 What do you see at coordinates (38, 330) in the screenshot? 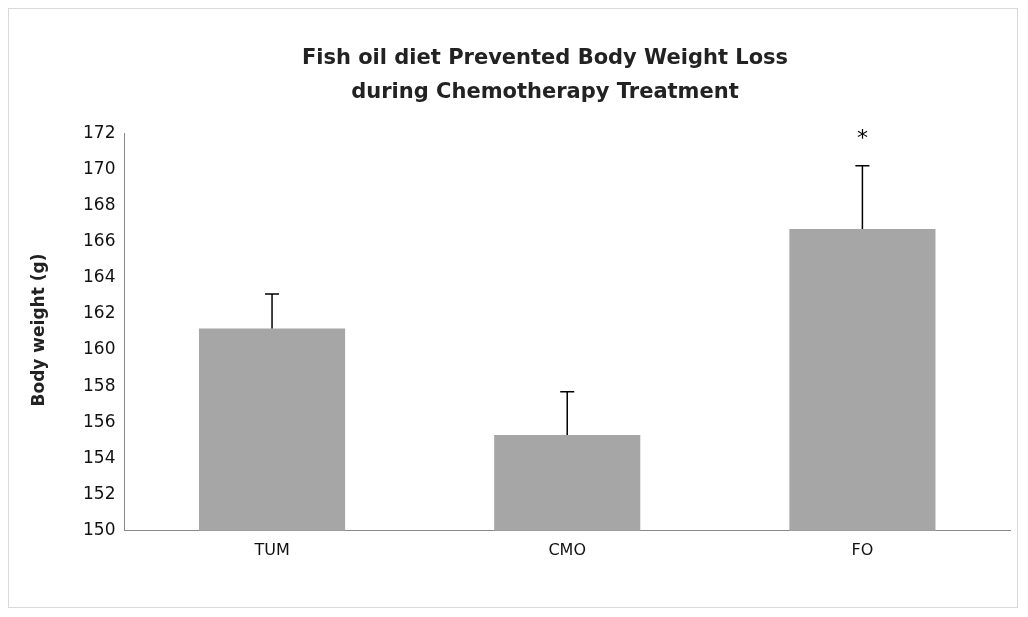
I see `y-axis-title: Body weight (g)` at bounding box center [38, 330].